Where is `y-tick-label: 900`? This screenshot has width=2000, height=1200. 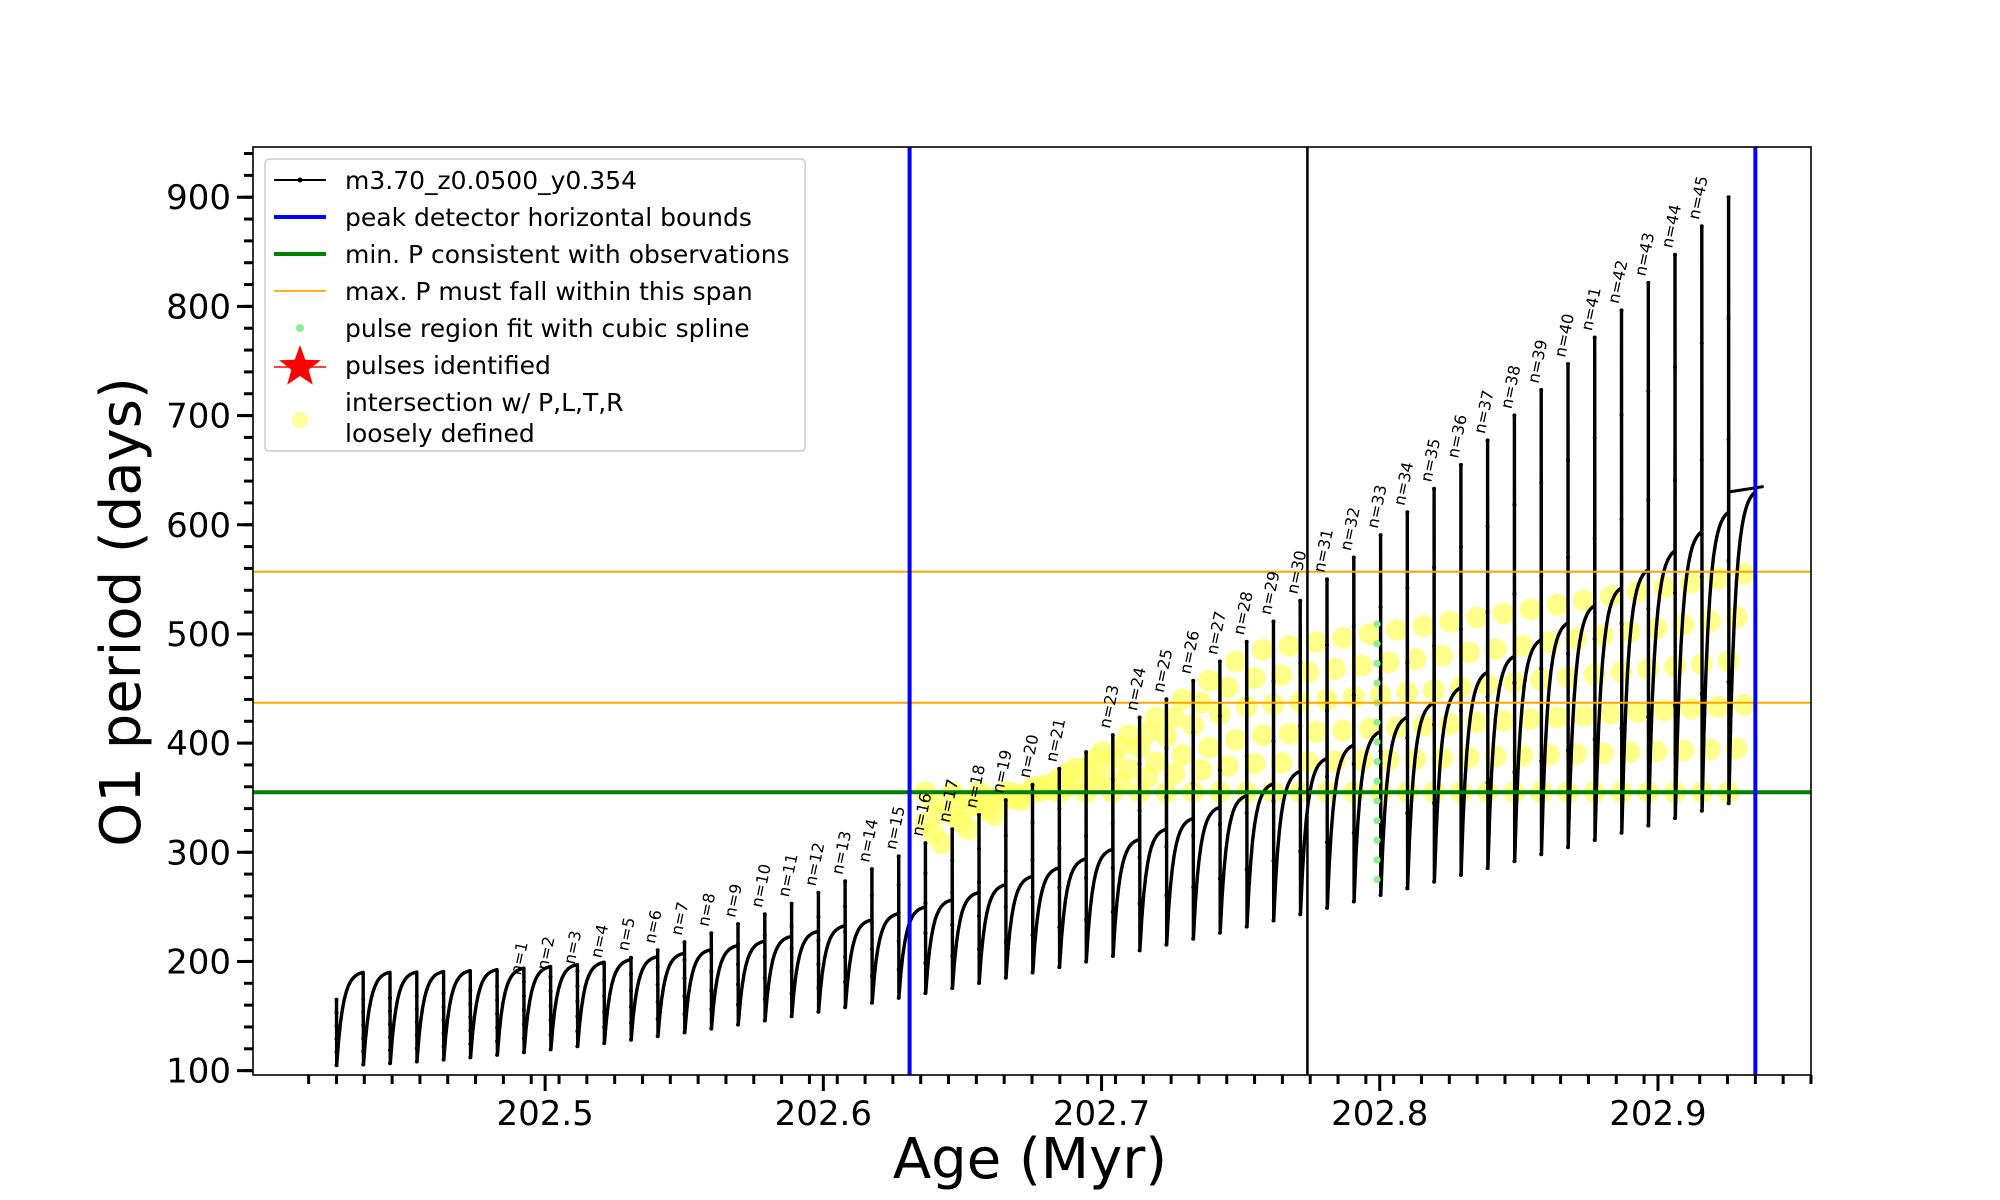
y-tick-label: 900 is located at coordinates (198, 198).